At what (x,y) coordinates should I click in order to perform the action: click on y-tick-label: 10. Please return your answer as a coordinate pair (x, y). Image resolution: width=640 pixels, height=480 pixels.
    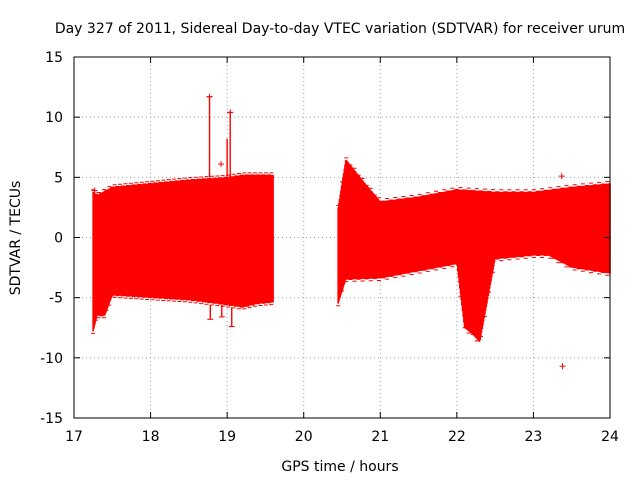
    Looking at the image, I should click on (54, 118).